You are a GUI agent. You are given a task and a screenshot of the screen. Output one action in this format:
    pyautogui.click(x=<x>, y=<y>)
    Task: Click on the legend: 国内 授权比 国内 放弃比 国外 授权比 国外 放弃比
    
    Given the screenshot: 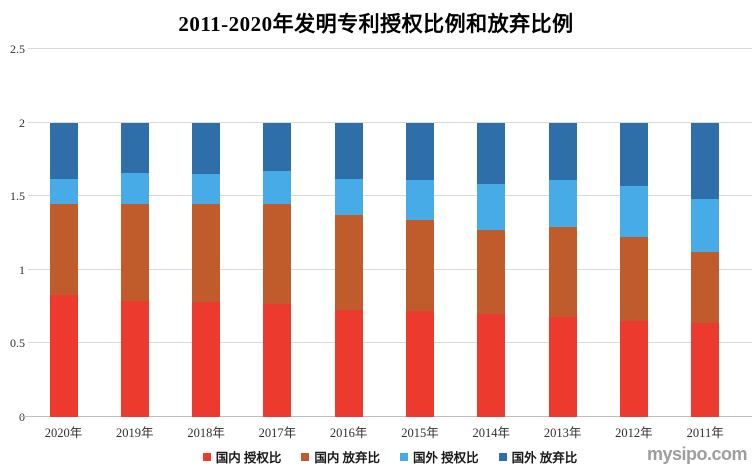 What is the action you would take?
    pyautogui.click(x=390, y=456)
    